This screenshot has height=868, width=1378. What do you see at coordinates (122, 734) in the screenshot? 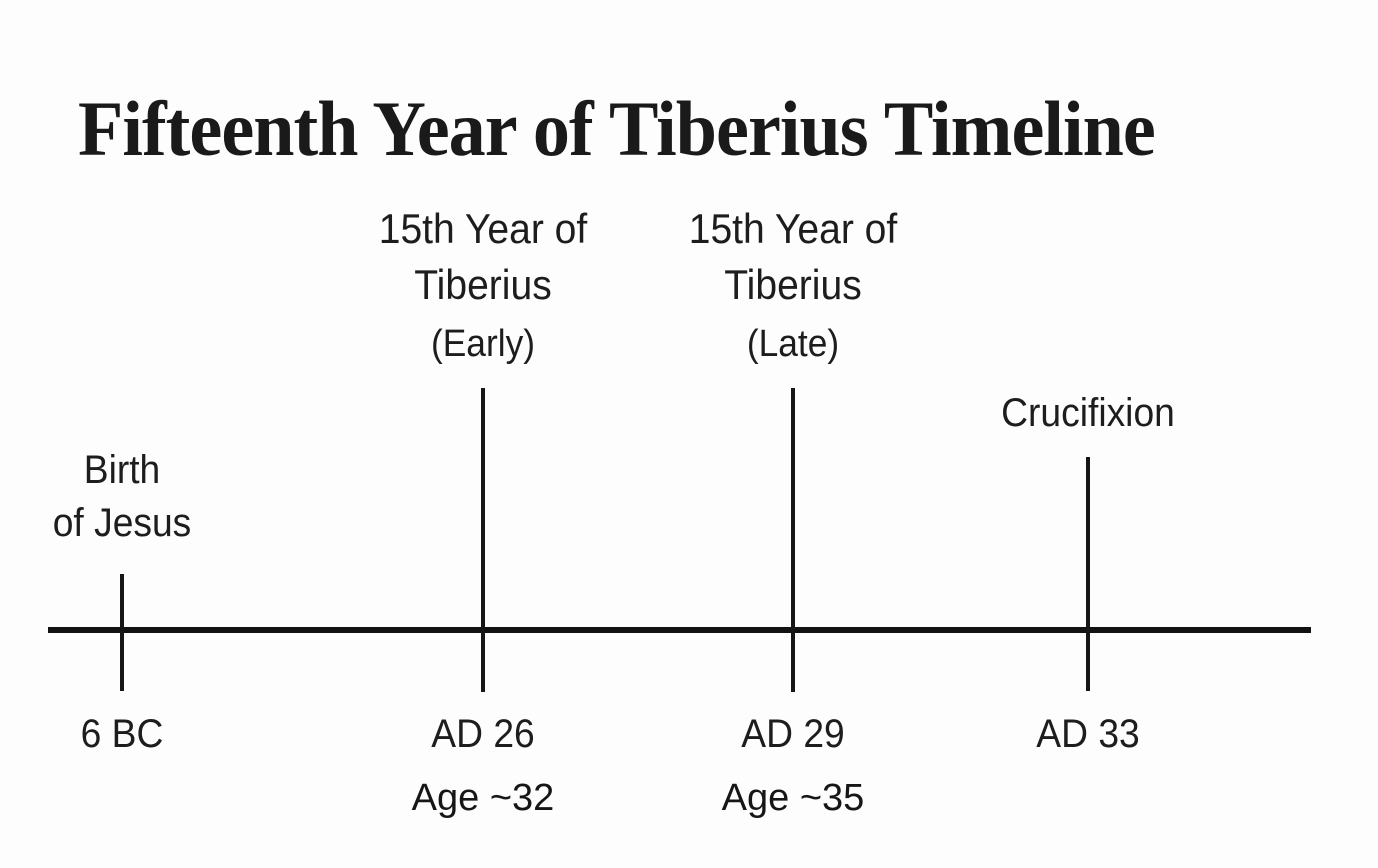
I see `year-label: 6 BC` at bounding box center [122, 734].